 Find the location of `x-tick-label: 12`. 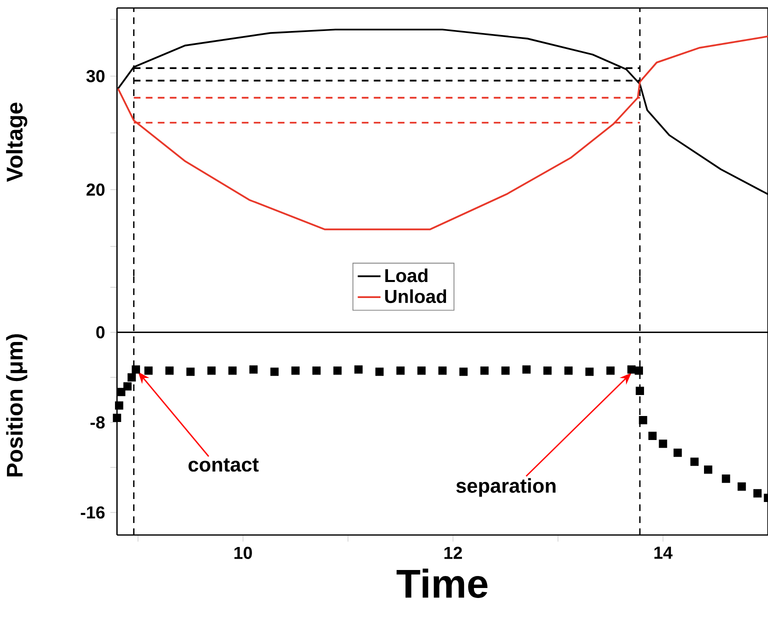

x-tick-label: 12 is located at coordinates (453, 552).